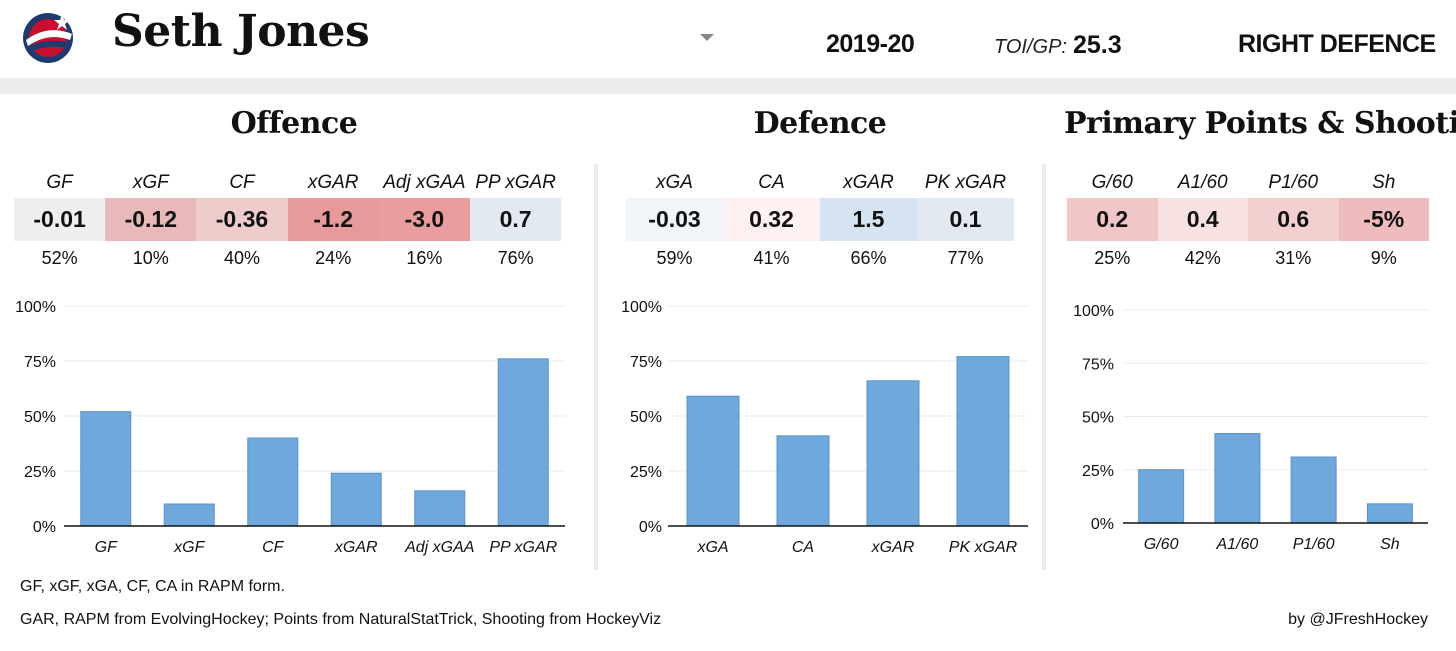 The height and width of the screenshot is (651, 1456). What do you see at coordinates (152, 586) in the screenshot?
I see `rapm-note: GF, xGF, xGA, CF, CA in RAPM form.` at bounding box center [152, 586].